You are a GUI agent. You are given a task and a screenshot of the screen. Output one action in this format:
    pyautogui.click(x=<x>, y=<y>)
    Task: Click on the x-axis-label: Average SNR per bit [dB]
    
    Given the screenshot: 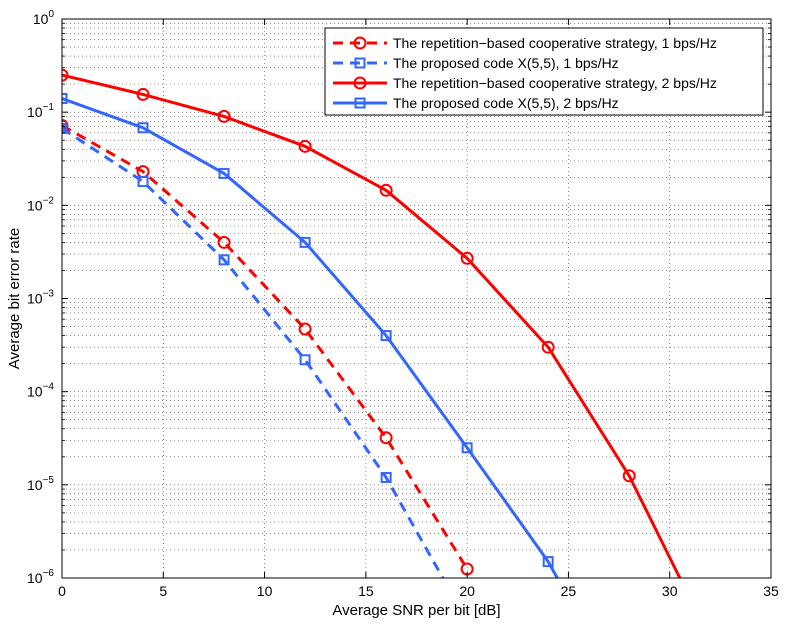 What is the action you would take?
    pyautogui.click(x=416, y=610)
    